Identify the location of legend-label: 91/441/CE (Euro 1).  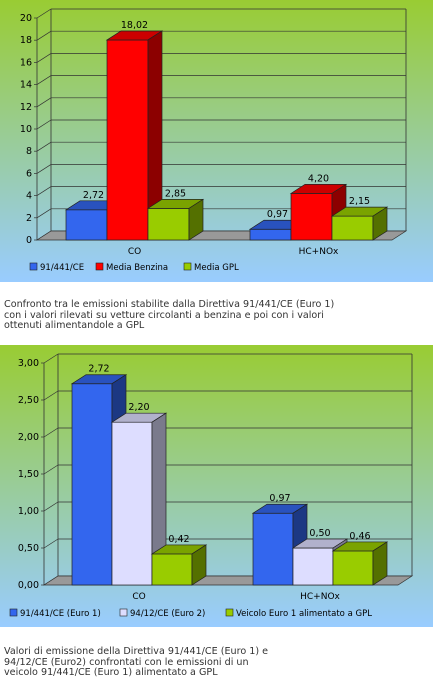
(60, 614).